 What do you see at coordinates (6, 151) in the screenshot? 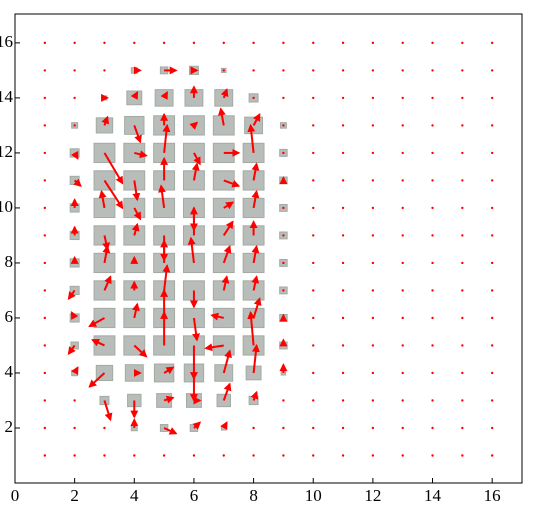
I see `y-tick-label: 12` at bounding box center [6, 151].